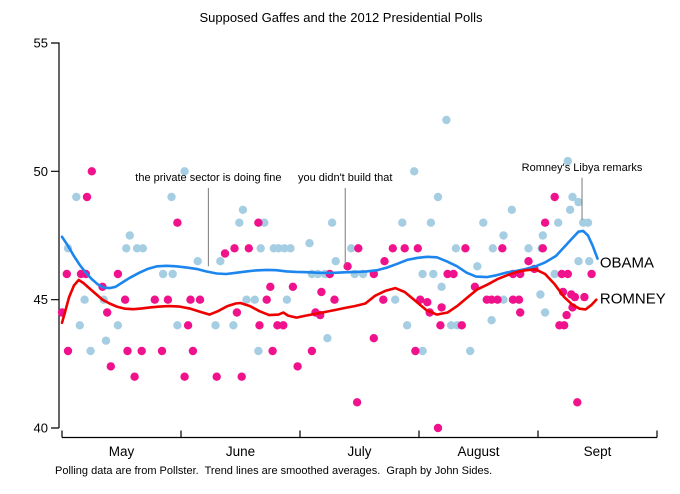  I want to click on y-axis, so click(55, 235).